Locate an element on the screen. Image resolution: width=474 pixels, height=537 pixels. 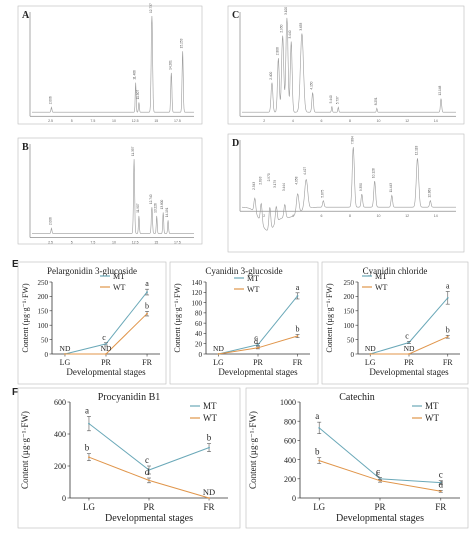
chromatogram-x-tick-label: 8 is located at coordinates (350, 121).